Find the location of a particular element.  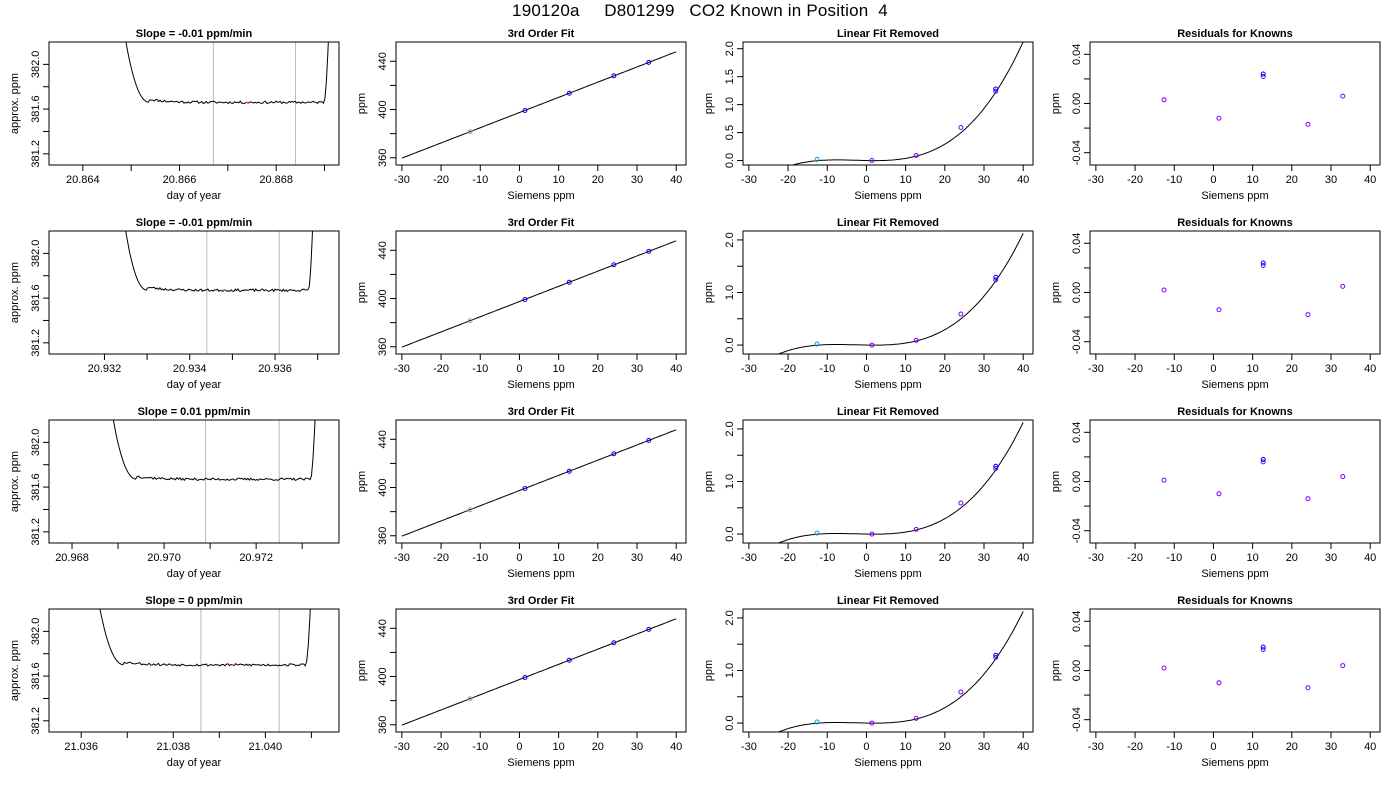

fit-curve is located at coordinates (900, 293).